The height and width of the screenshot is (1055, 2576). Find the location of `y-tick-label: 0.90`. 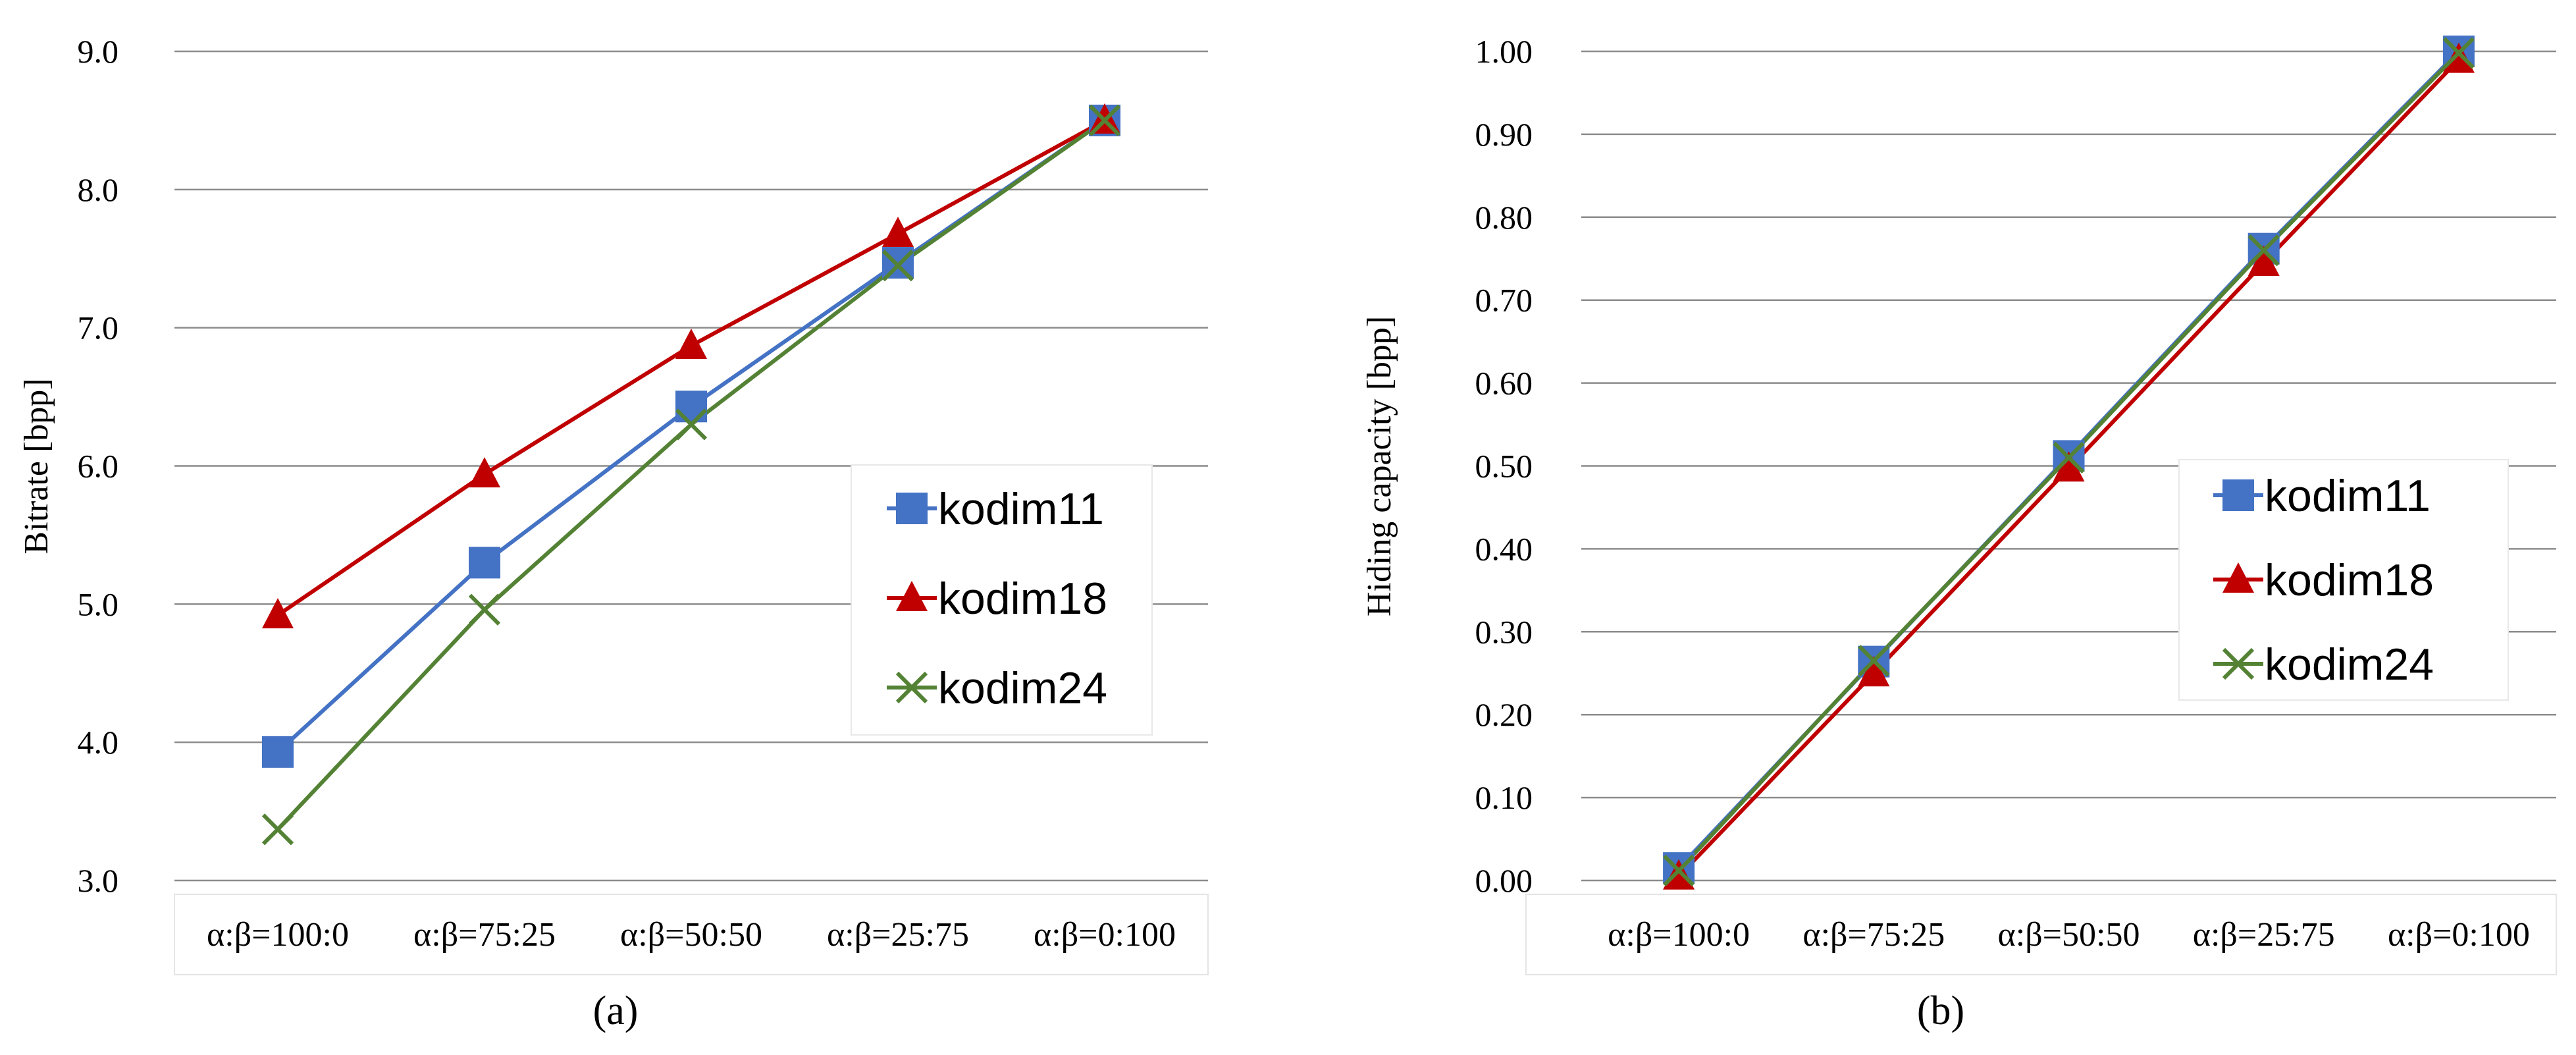

y-tick-label: 0.90 is located at coordinates (1504, 134).